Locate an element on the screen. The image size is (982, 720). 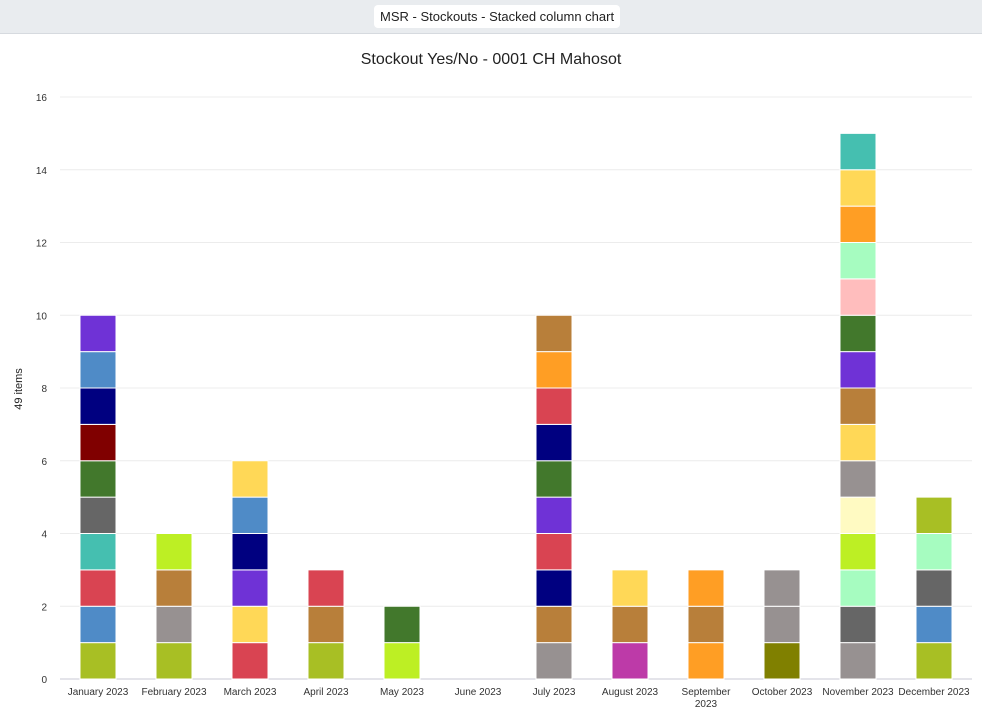
y-tick-label: 12 is located at coordinates (42, 244).